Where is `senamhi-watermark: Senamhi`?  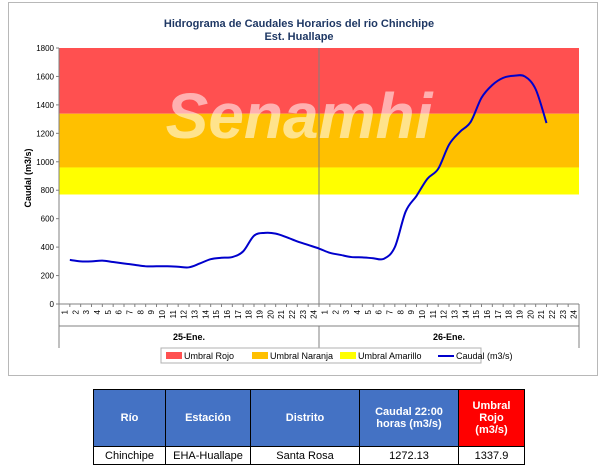 senamhi-watermark: Senamhi is located at coordinates (300, 116).